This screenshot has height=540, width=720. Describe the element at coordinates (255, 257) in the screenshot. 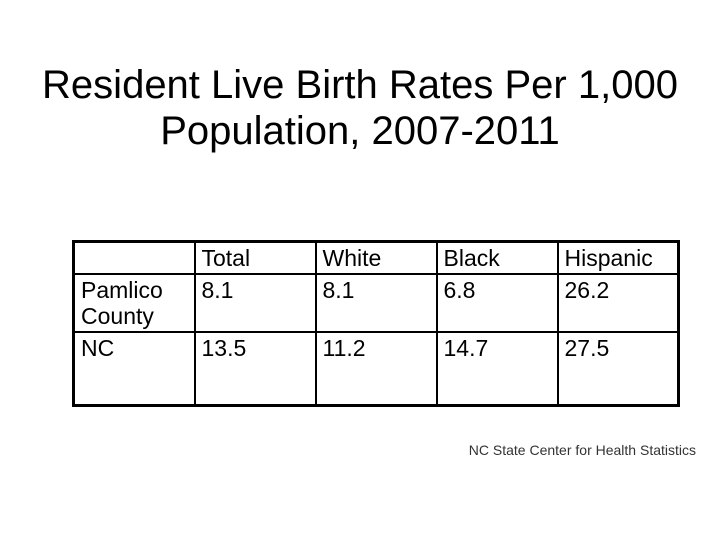

I see `column-header-total: Total` at that location.